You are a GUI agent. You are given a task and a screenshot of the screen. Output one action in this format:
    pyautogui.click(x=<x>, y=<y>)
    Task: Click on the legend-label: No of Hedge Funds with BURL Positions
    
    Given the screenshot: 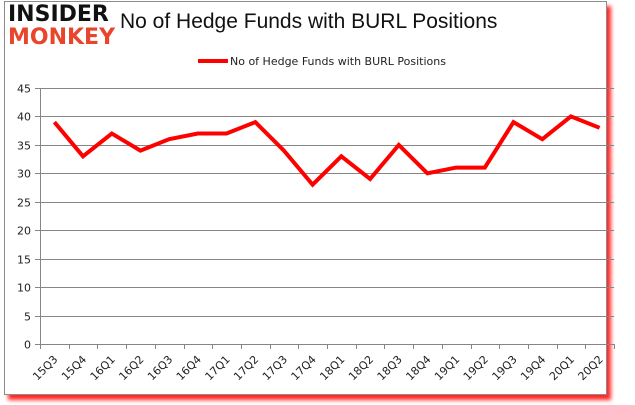 What is the action you would take?
    pyautogui.click(x=338, y=61)
    